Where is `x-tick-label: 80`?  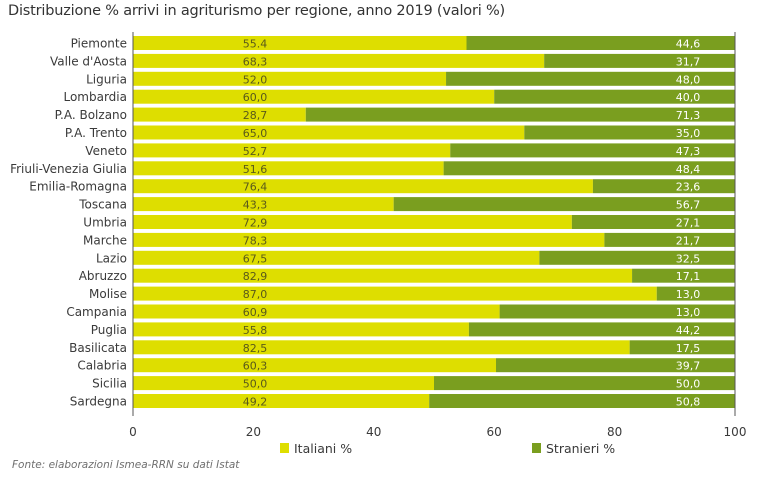 x-tick-label: 80 is located at coordinates (614, 432).